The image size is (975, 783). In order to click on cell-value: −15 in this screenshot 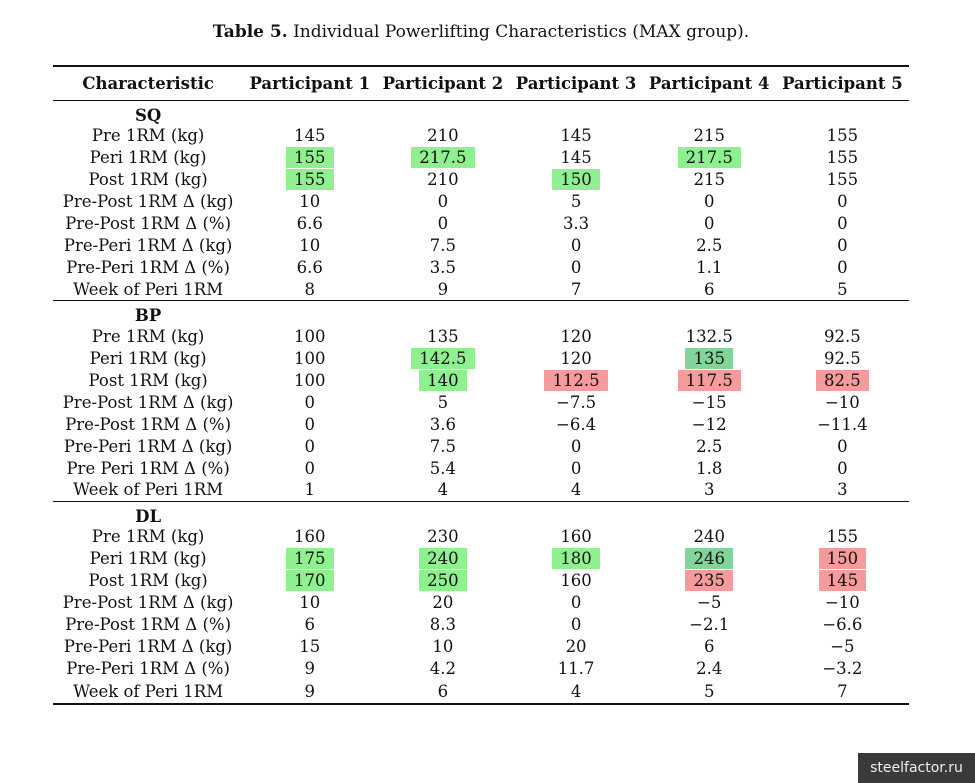, I will do `click(709, 402)`.